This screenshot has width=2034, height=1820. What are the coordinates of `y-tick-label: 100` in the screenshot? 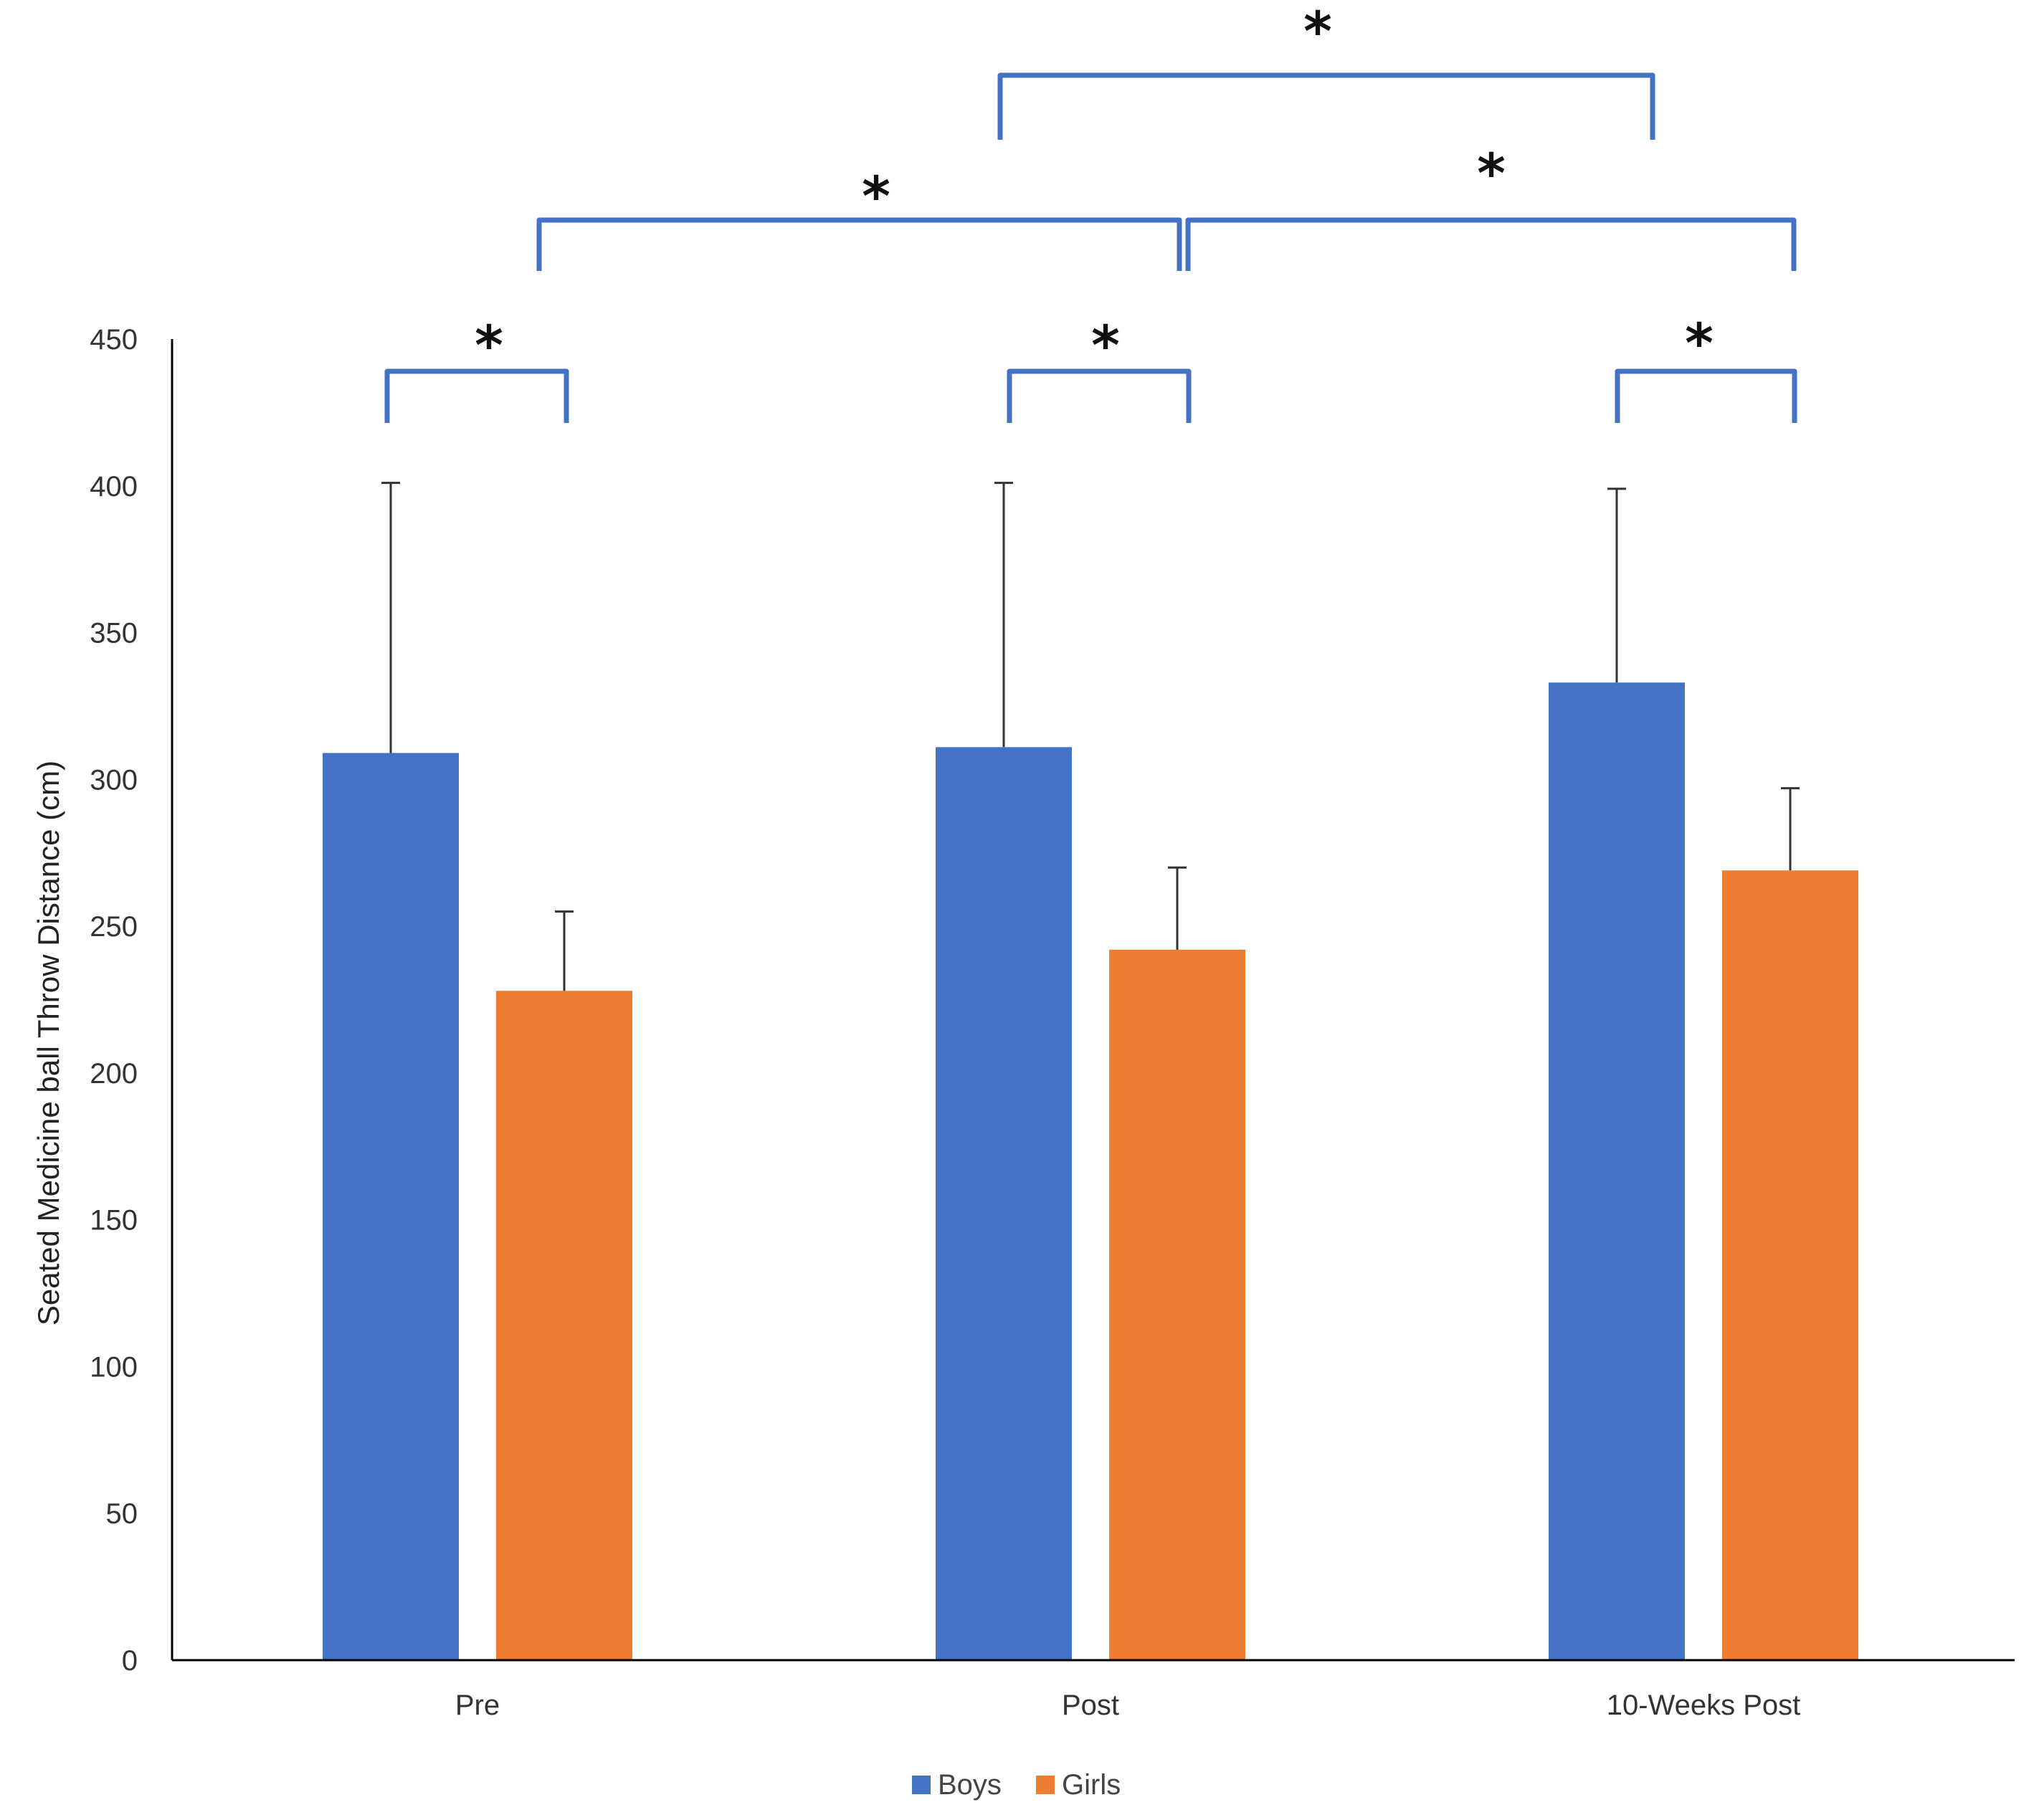 It's located at (114, 1367).